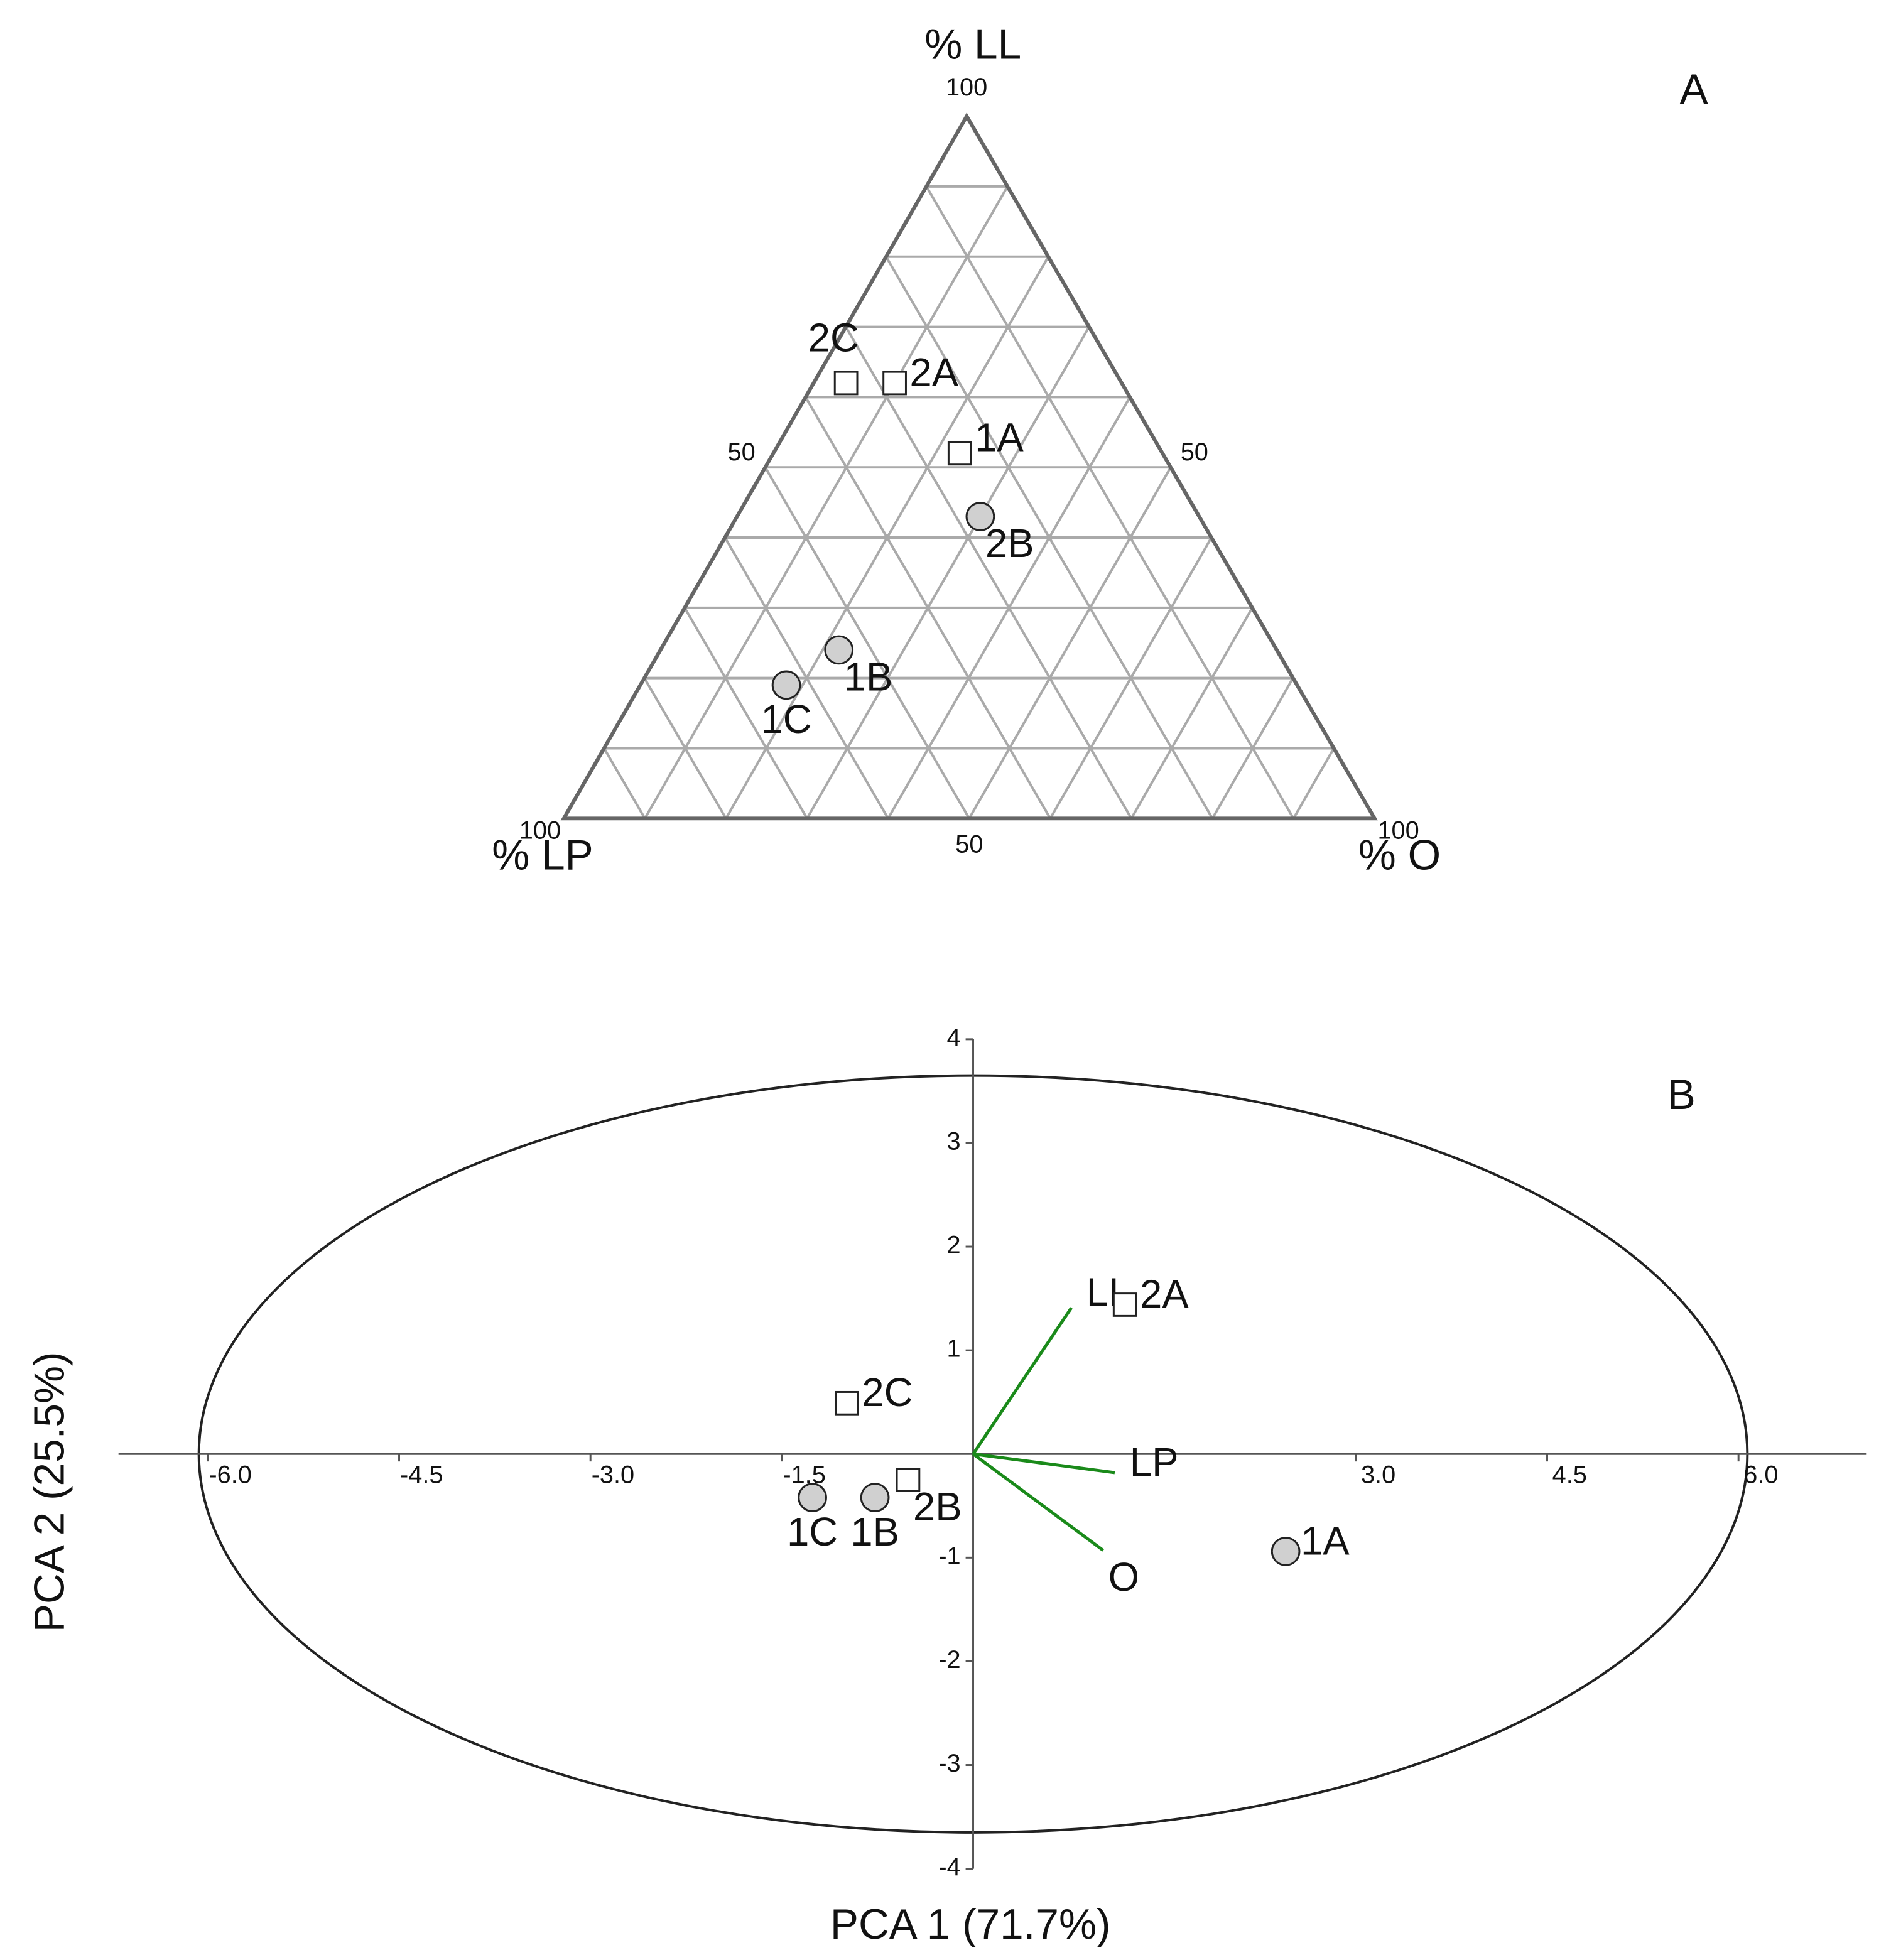 This screenshot has height=1960, width=1891. I want to click on x-tick-label: -3.0, so click(613, 1474).